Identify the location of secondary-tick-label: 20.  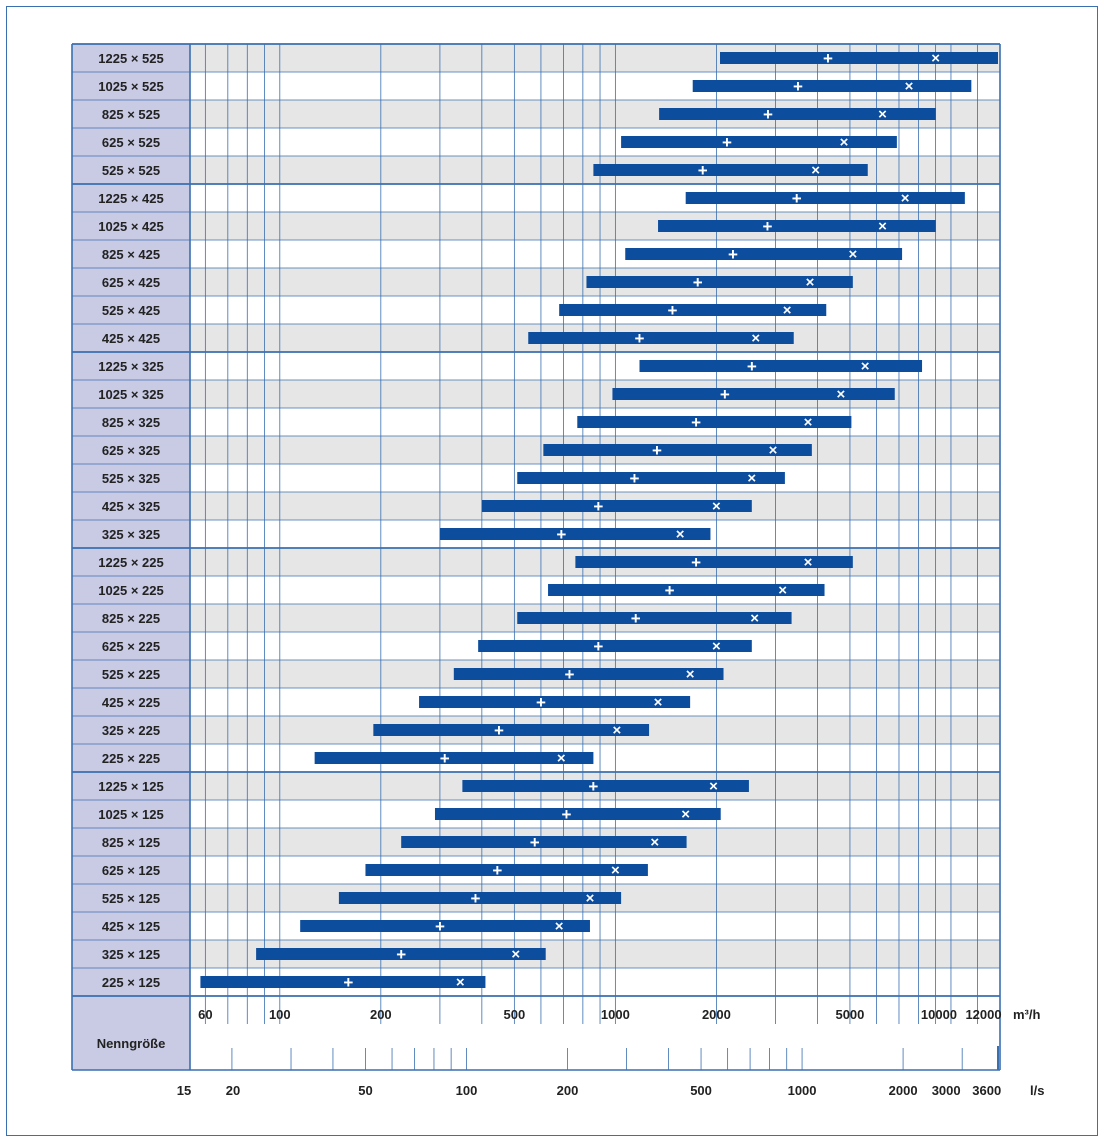
(233, 1090).